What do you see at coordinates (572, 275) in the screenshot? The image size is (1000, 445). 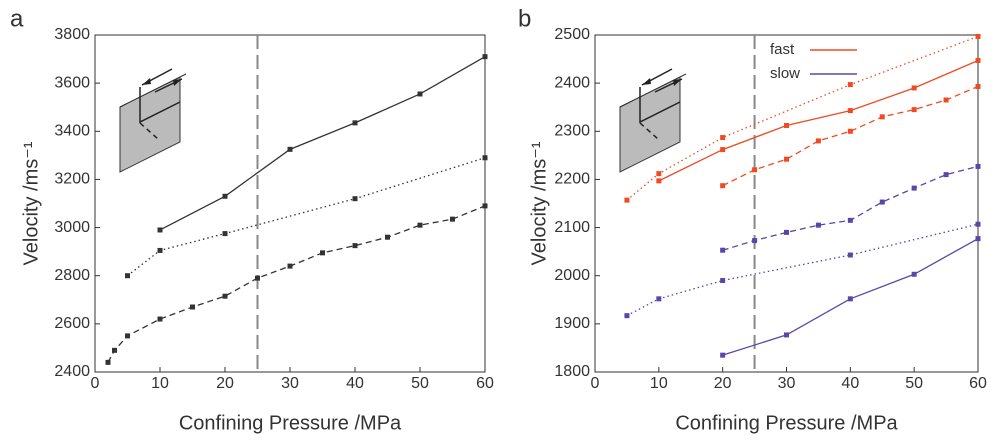 I see `y-tick-label: 2000` at bounding box center [572, 275].